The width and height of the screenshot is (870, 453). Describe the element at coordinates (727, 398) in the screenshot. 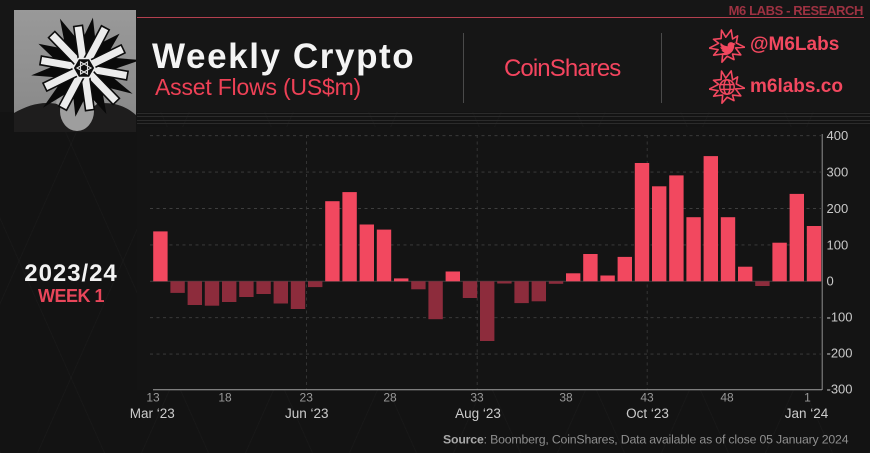

I see `svg-text: 48` at that location.